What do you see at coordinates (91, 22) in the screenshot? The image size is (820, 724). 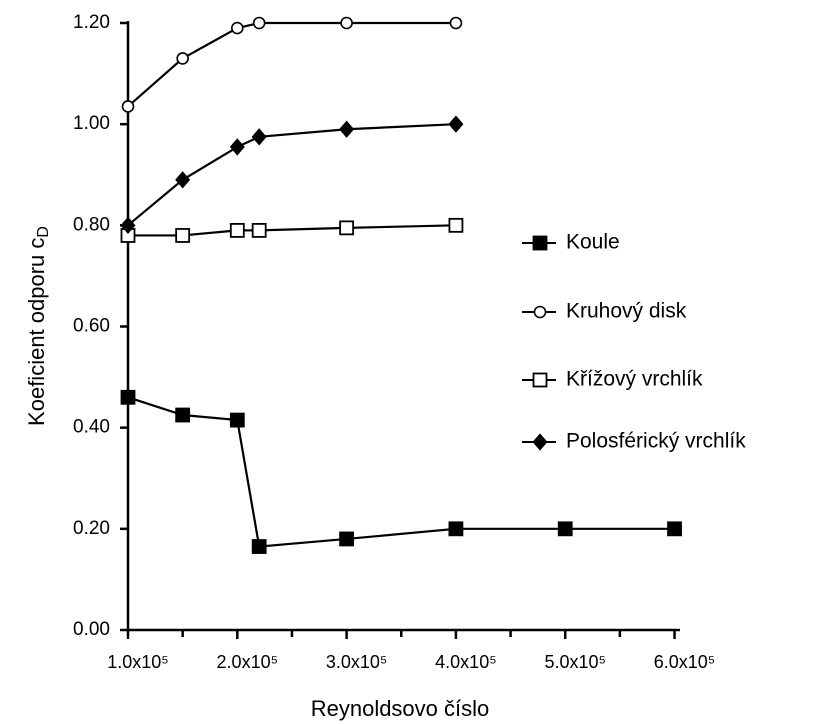 I see `y-tick-label: 1.20` at bounding box center [91, 22].